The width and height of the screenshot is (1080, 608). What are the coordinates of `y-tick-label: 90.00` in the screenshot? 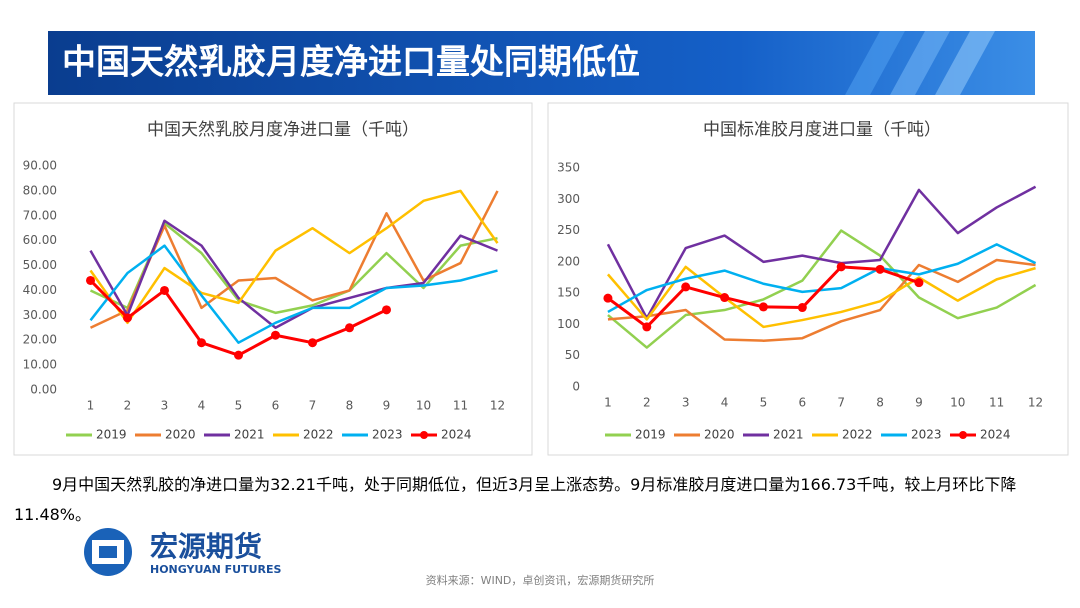 It's located at (40, 166).